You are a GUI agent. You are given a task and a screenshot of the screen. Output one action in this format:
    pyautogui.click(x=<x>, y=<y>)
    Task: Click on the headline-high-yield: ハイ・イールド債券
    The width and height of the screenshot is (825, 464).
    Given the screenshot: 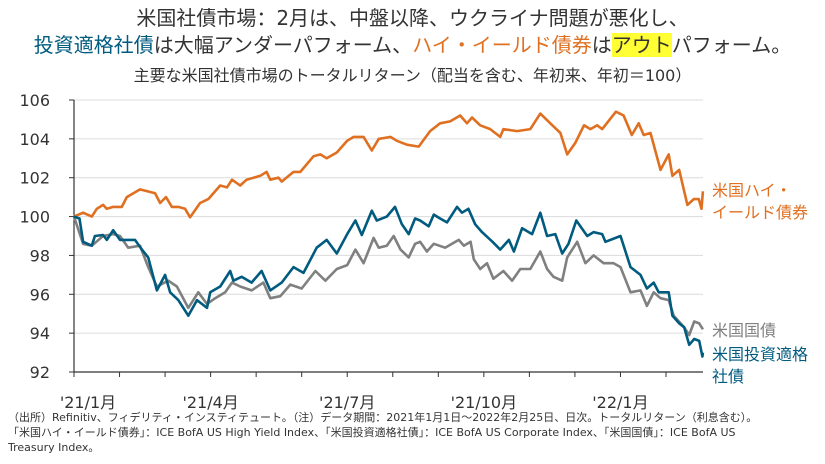 What is the action you would take?
    pyautogui.click(x=502, y=45)
    